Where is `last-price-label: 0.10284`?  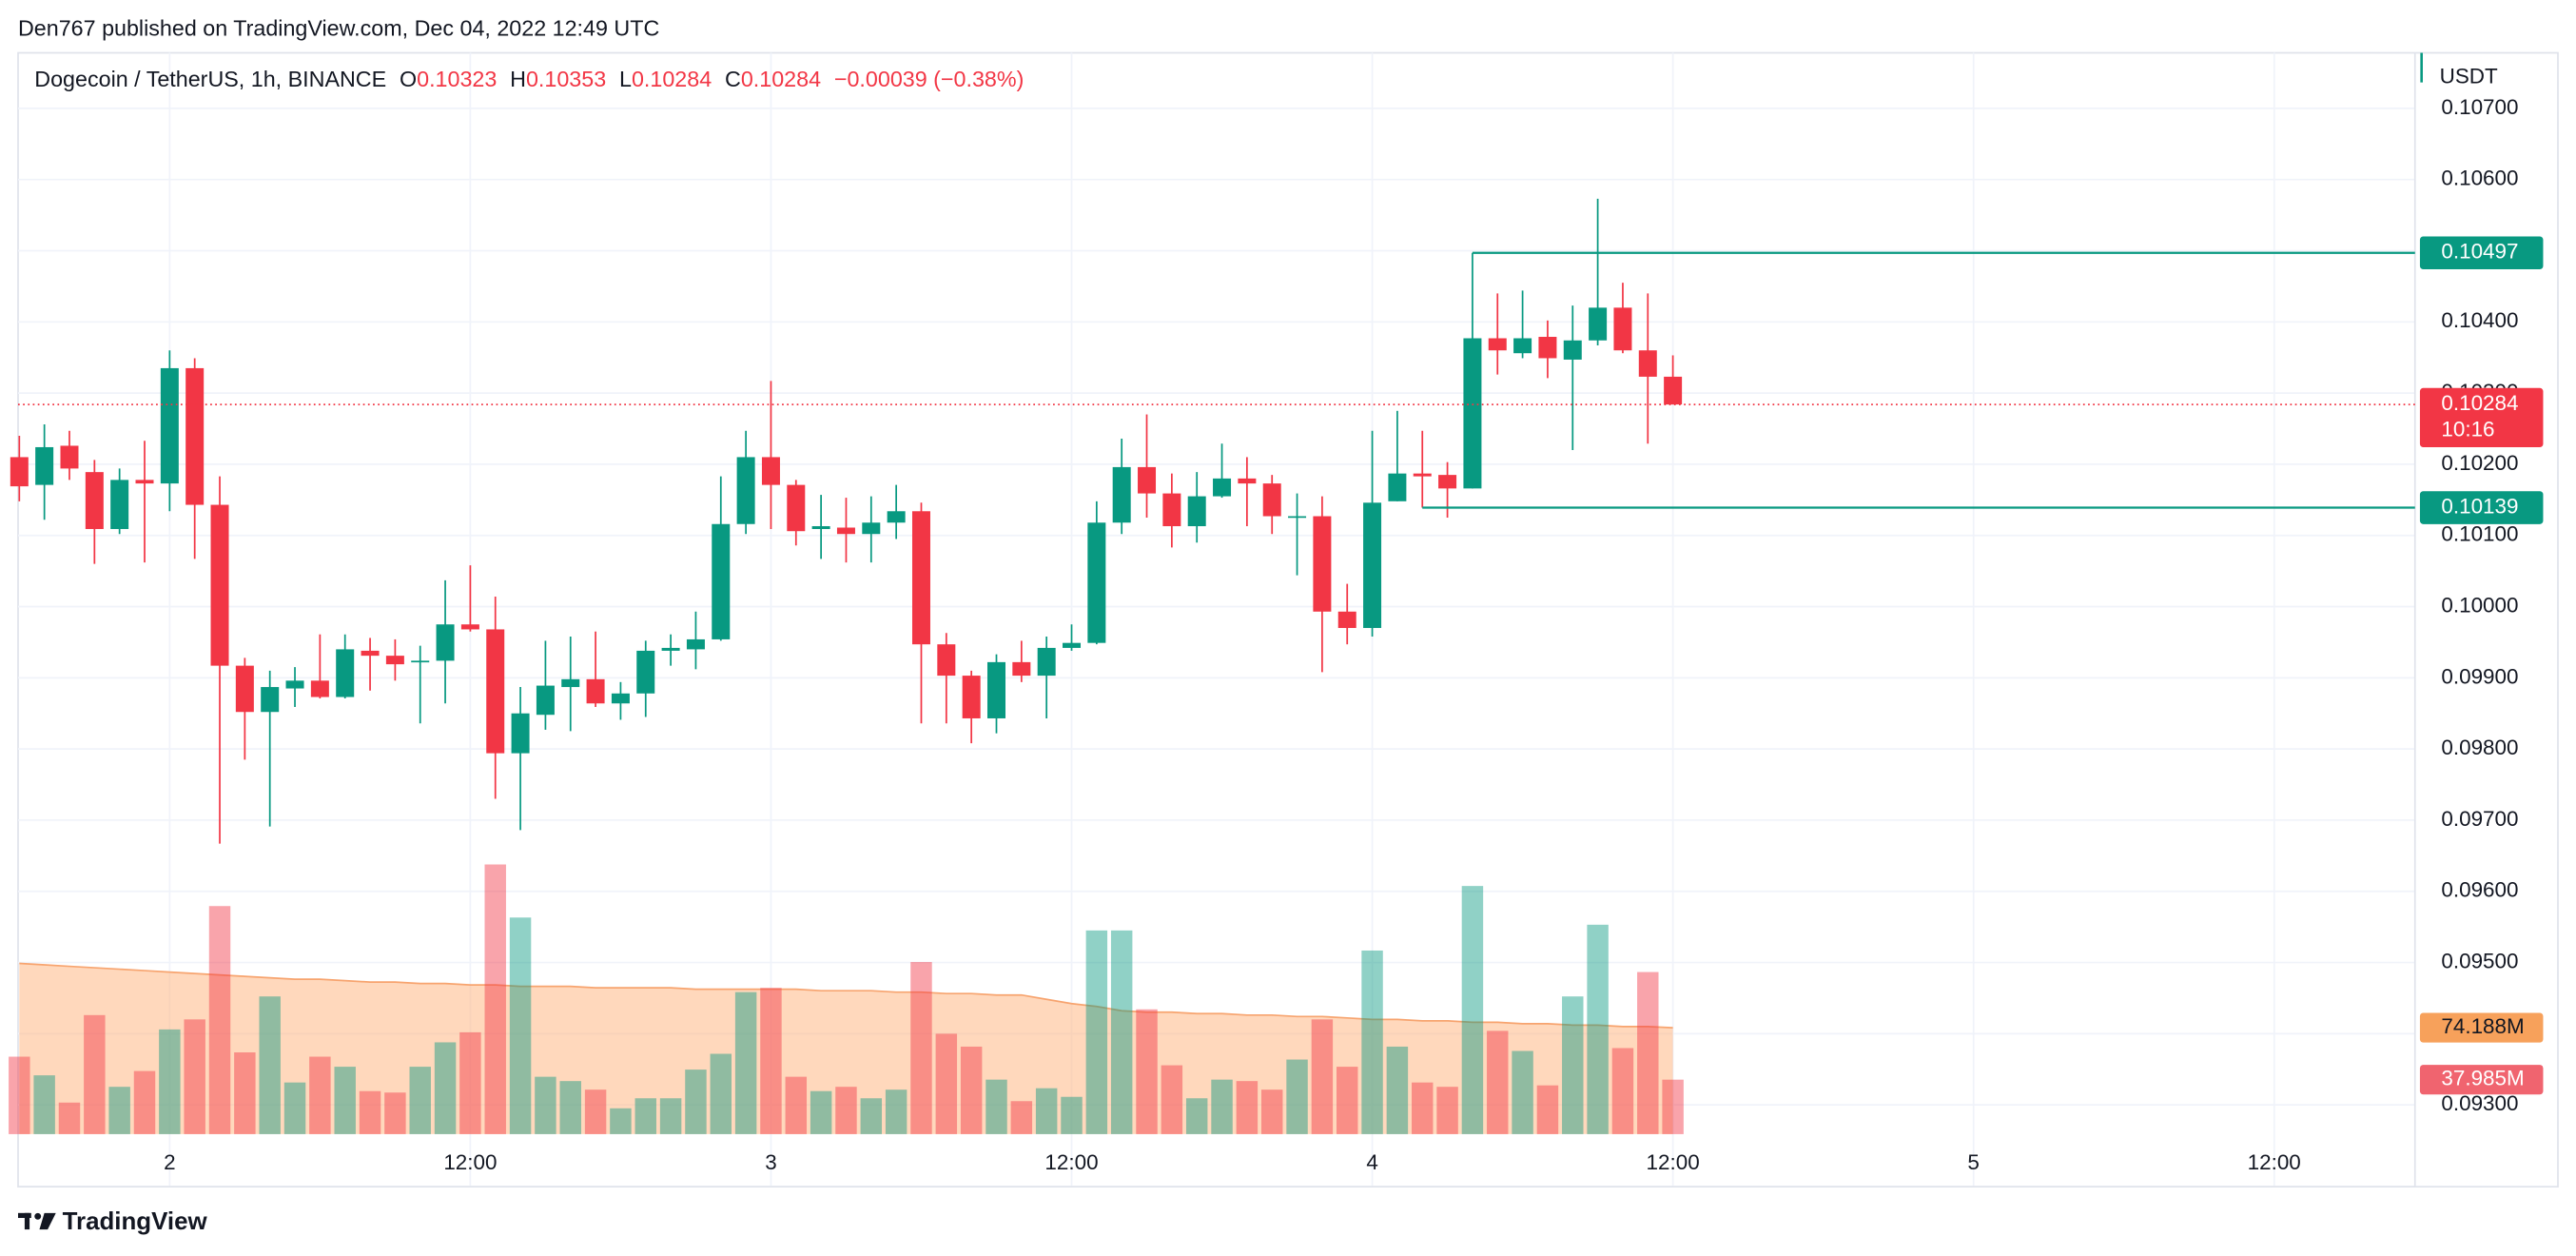
last-price-label: 0.10284 is located at coordinates (2479, 403).